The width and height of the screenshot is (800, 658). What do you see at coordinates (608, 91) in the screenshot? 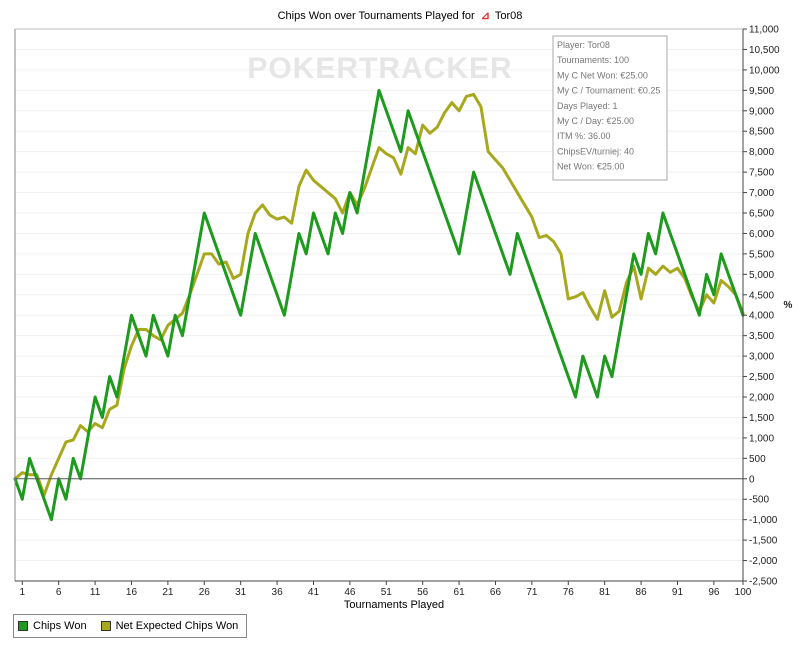
I see `info-box-line: My C / Tournament: €0.25` at bounding box center [608, 91].